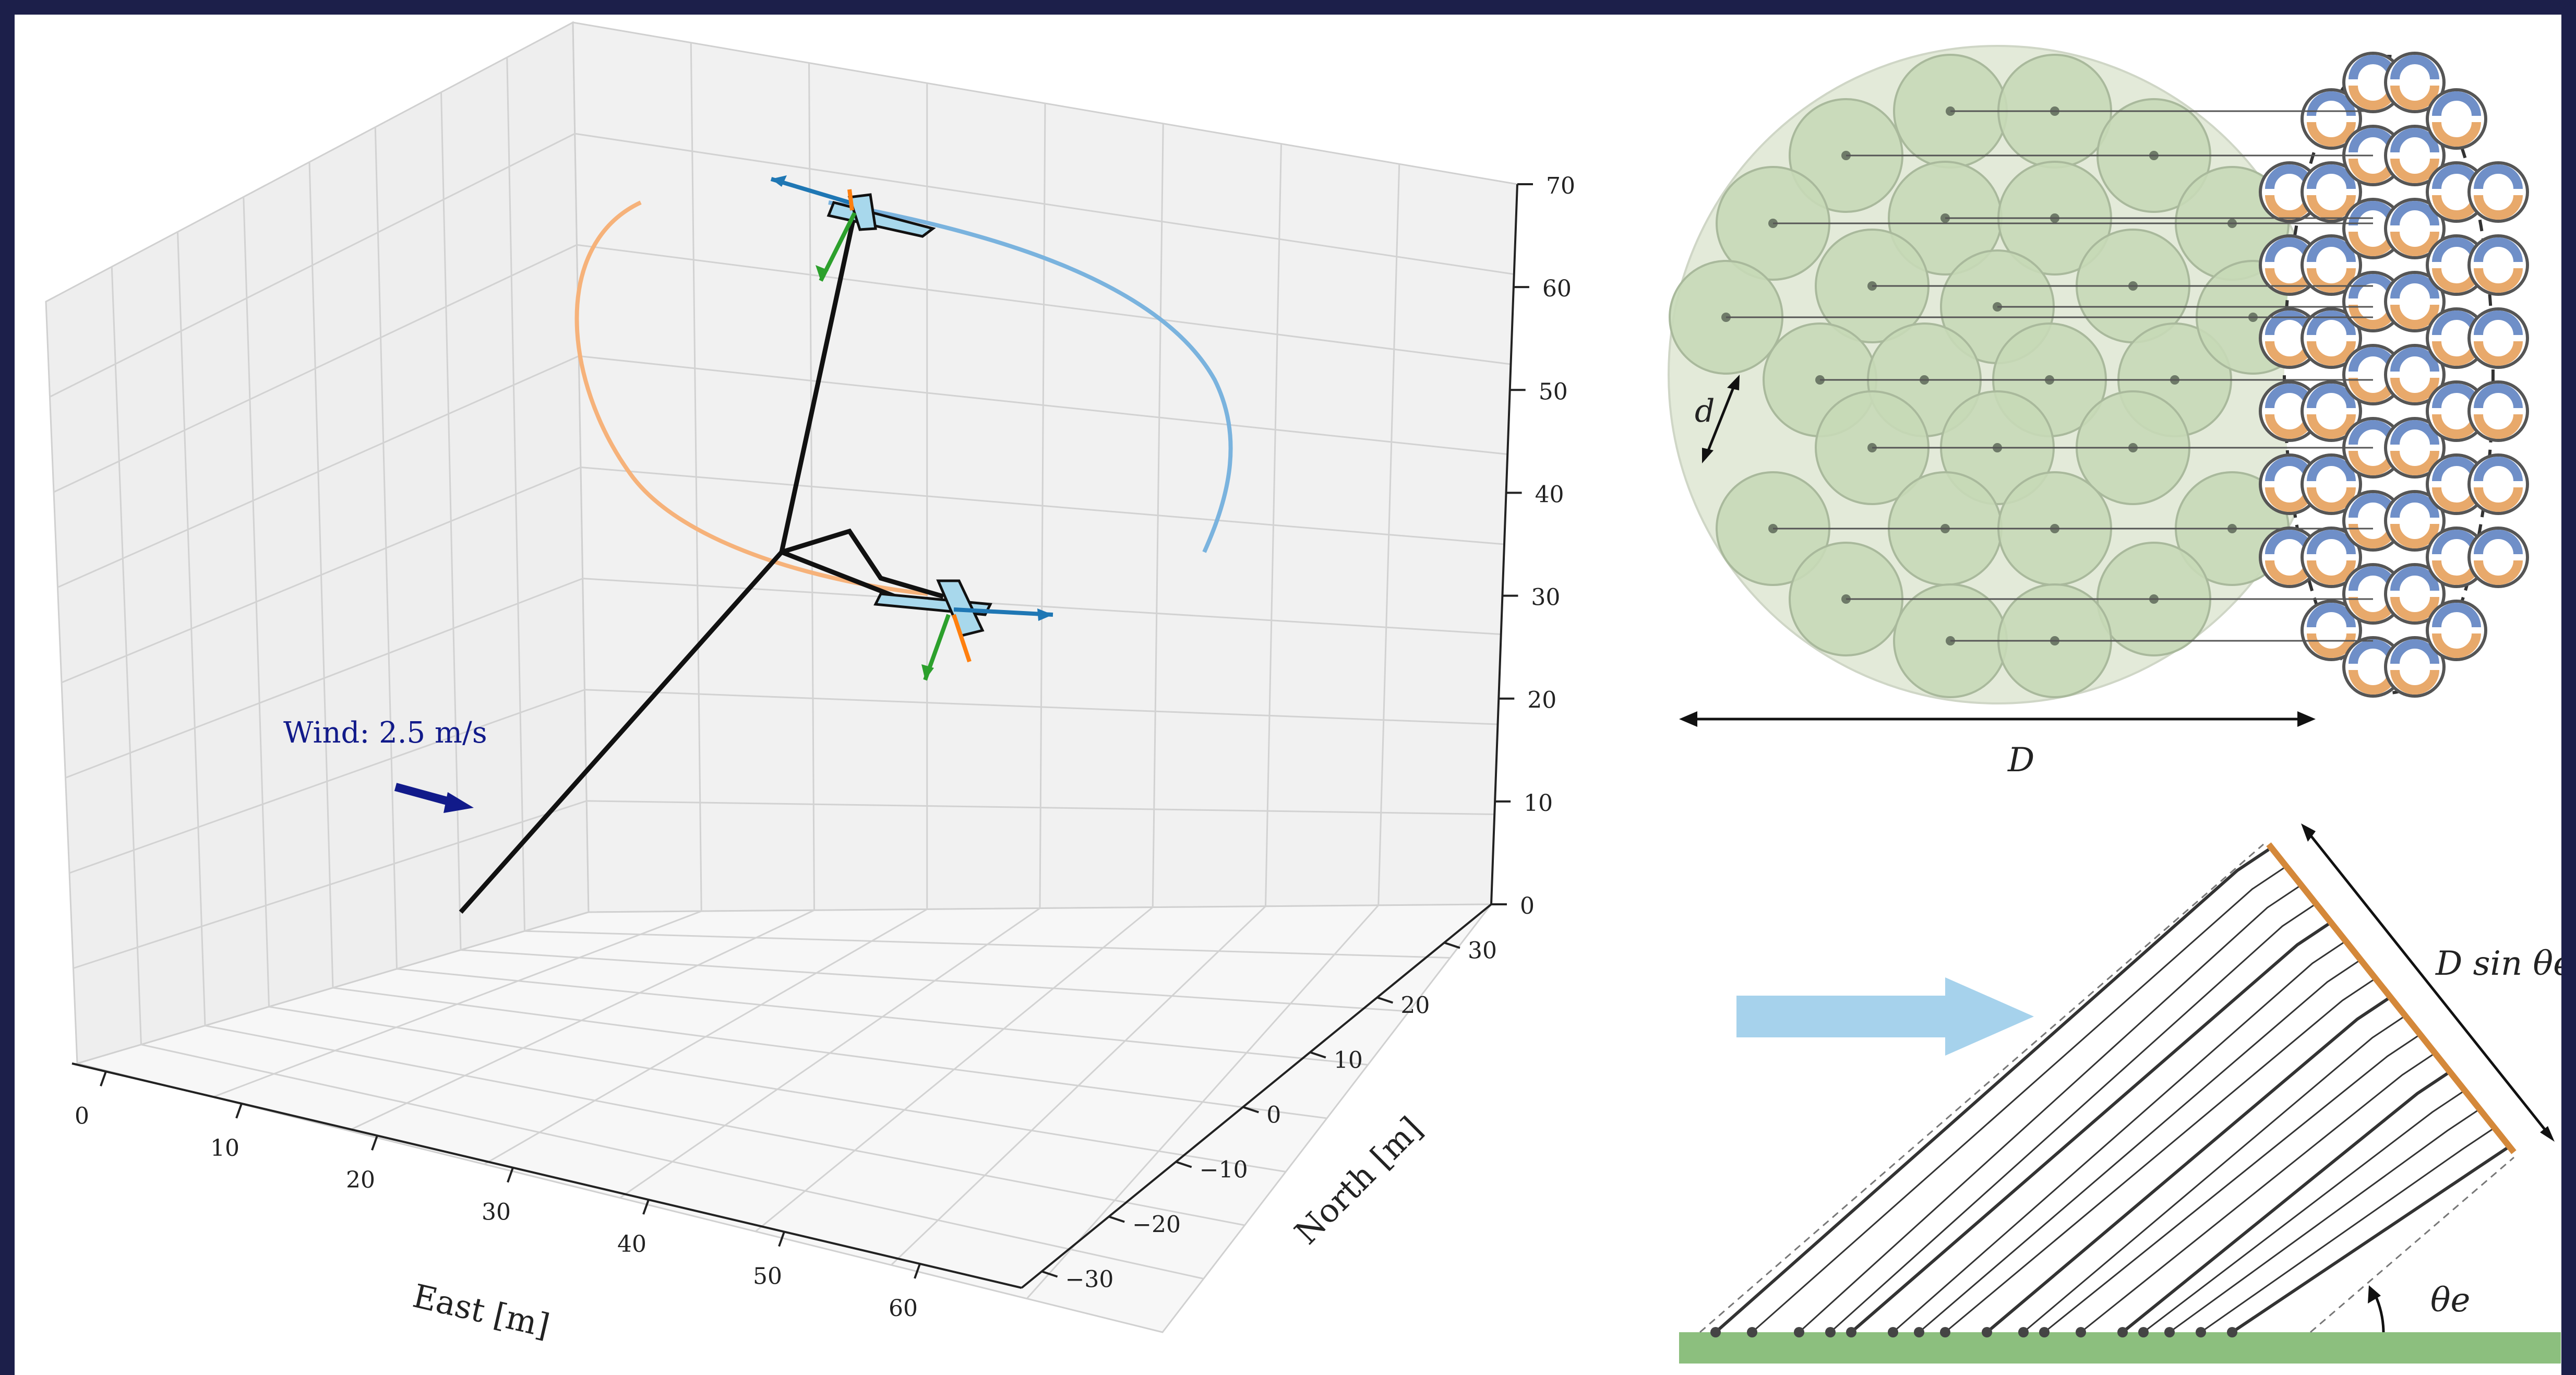  Describe the element at coordinates (1545, 597) in the screenshot. I see `z-tick-label: 30` at that location.